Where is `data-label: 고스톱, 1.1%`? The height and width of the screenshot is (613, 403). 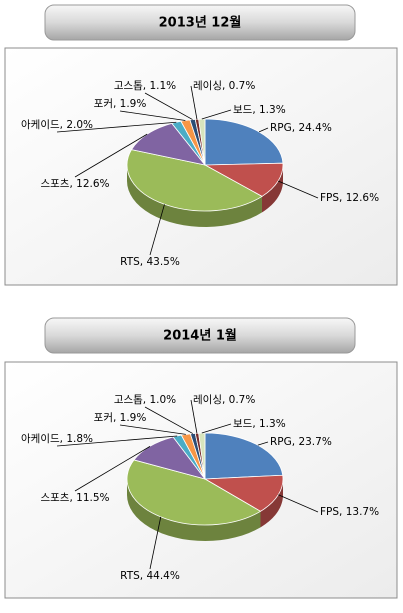
data-label: 고스톱, 1.1% is located at coordinates (145, 86).